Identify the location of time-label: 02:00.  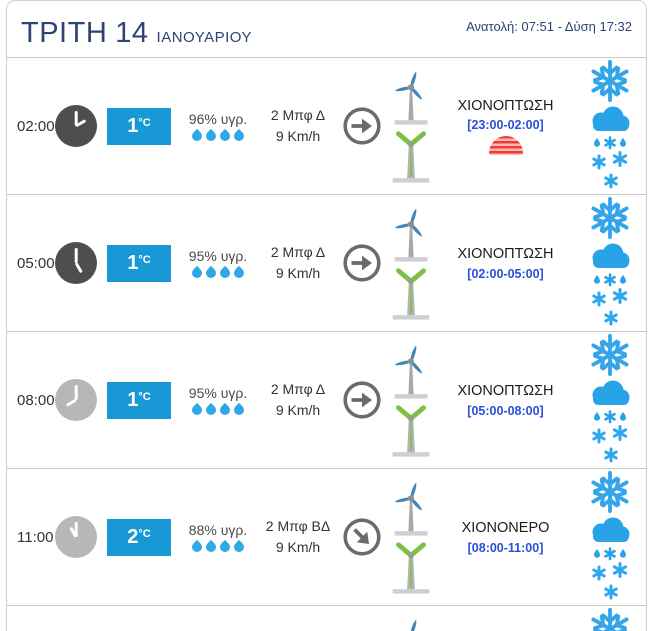
(36, 126).